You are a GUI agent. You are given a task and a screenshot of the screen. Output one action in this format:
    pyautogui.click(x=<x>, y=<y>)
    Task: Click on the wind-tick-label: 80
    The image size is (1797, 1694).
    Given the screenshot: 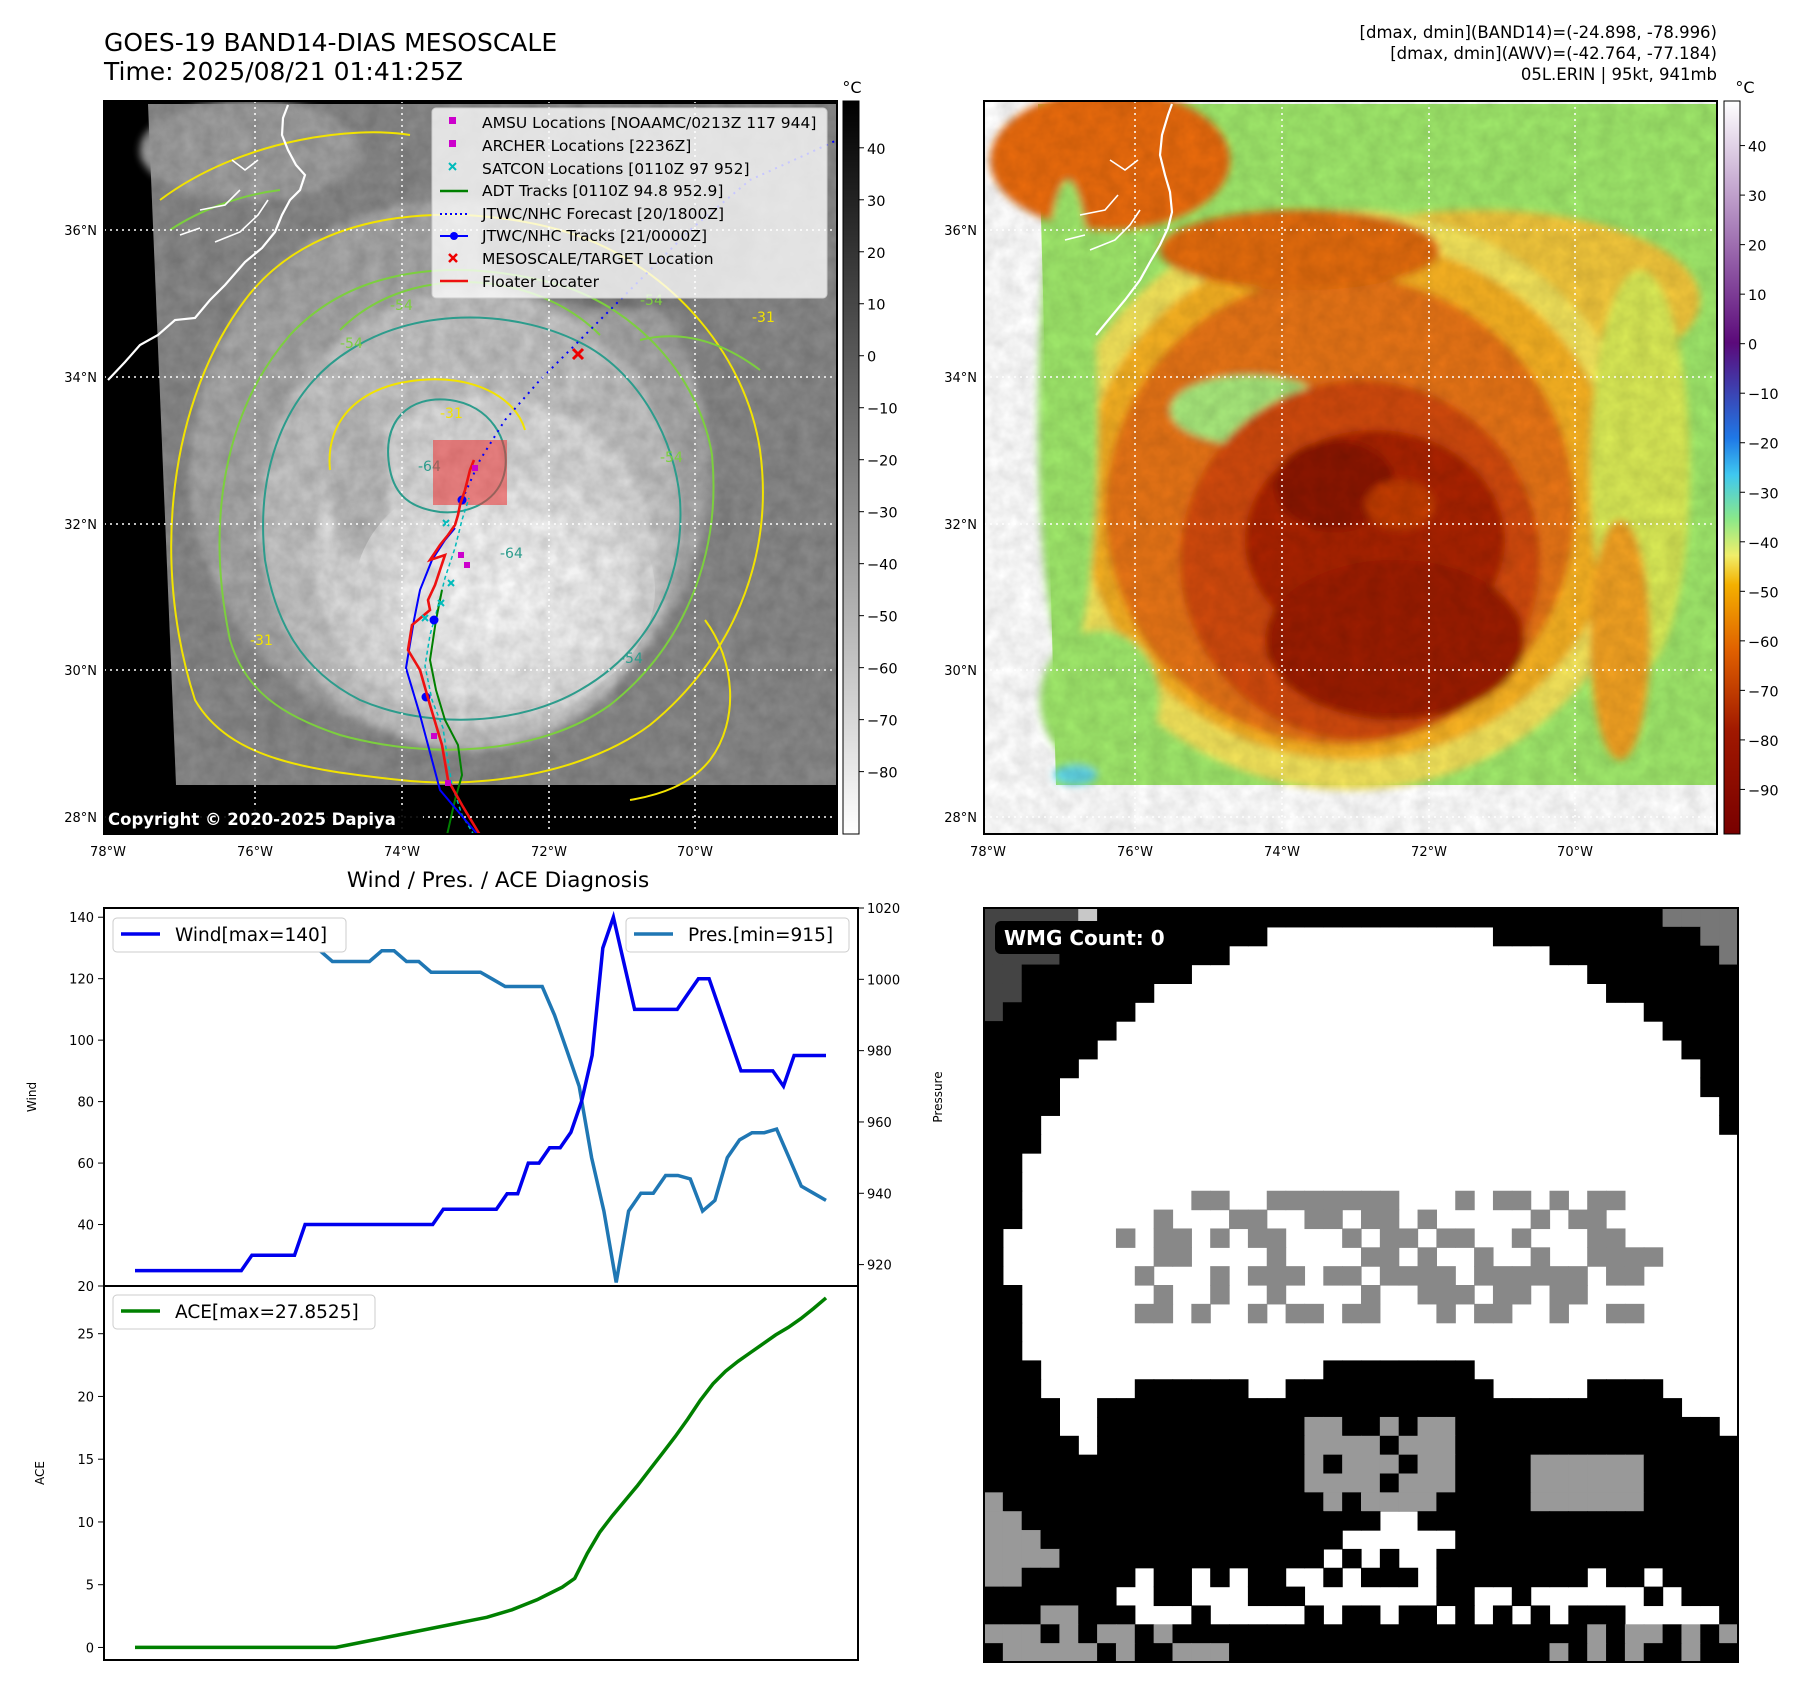 What is the action you would take?
    pyautogui.click(x=85, y=1103)
    